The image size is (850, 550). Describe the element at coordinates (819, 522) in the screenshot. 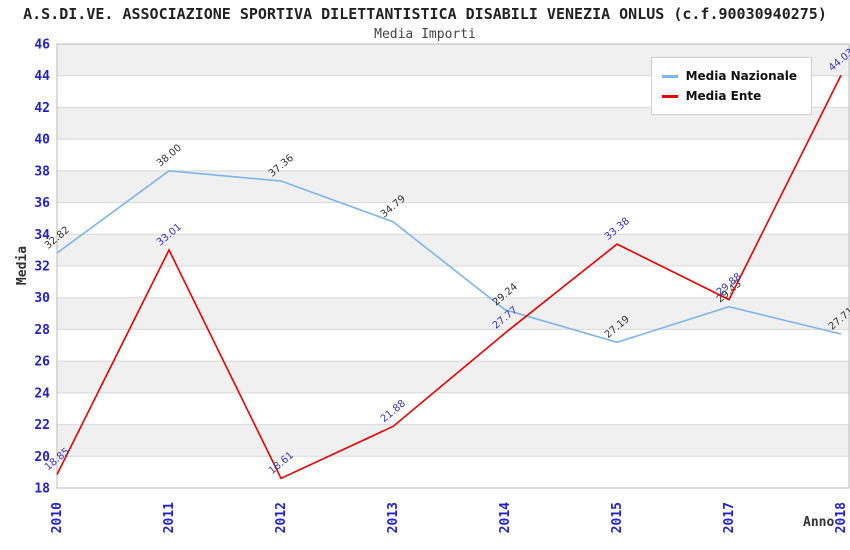

I see `x-axis-title: Anno` at that location.